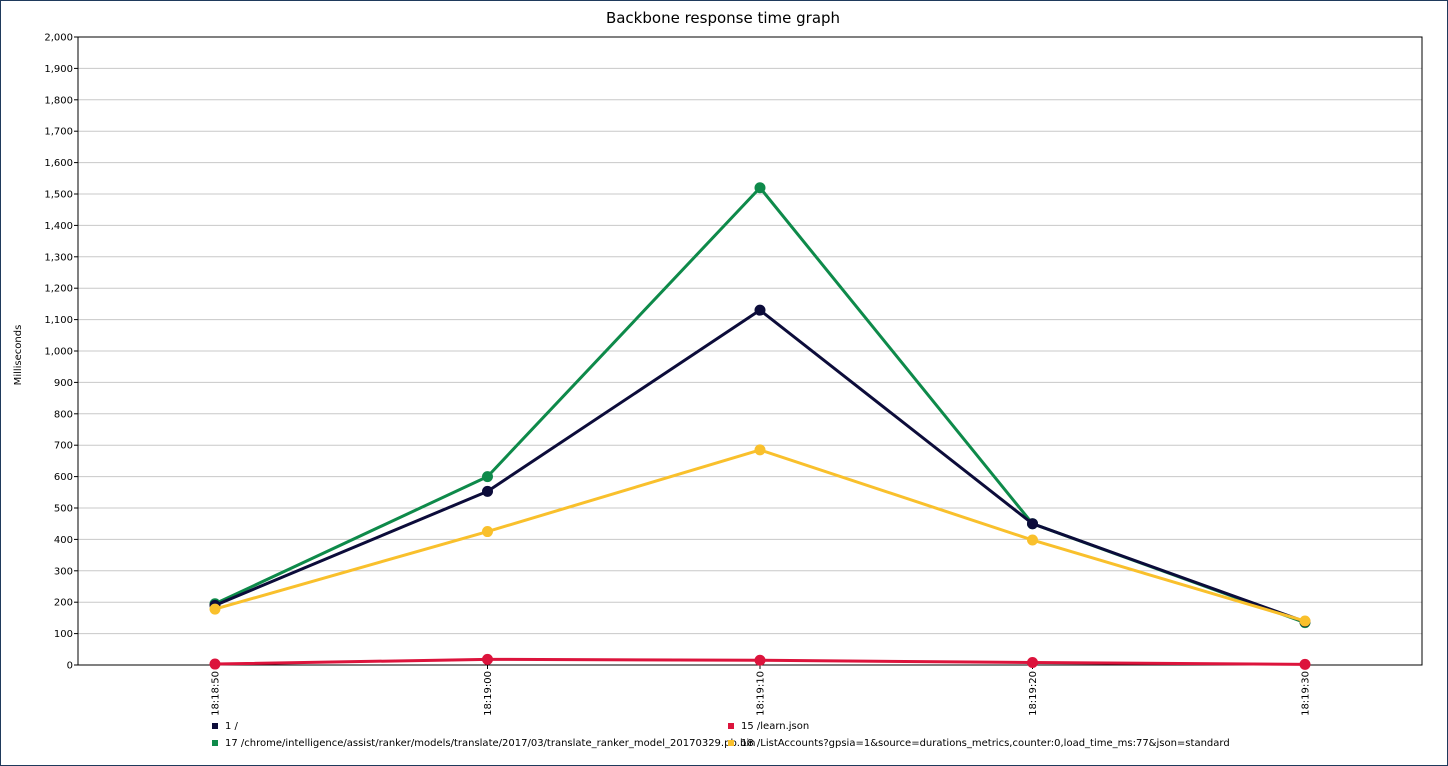 Image resolution: width=1448 pixels, height=766 pixels. Describe the element at coordinates (775, 726) in the screenshot. I see `legend-label: 15 /learn.json` at that location.